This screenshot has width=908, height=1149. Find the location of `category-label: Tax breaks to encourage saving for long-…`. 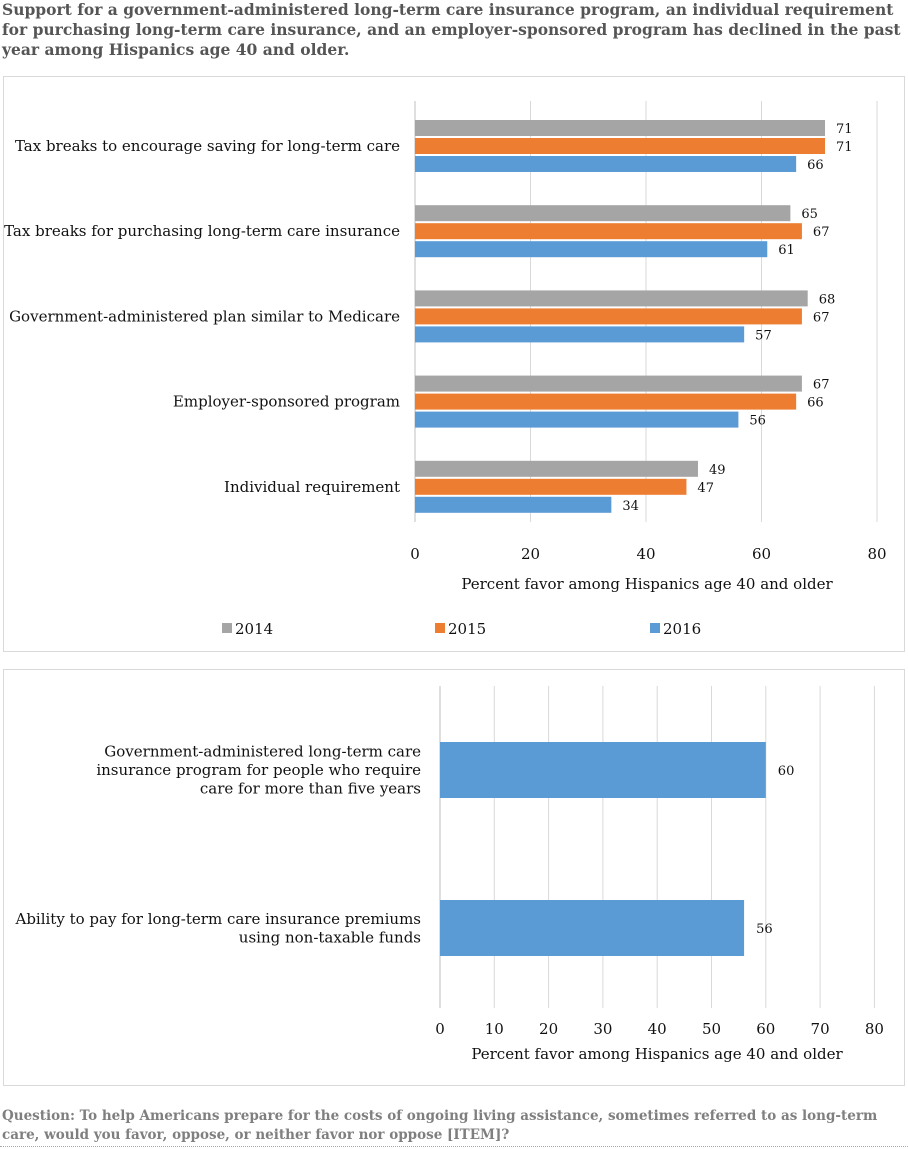

category-label: Tax breaks to encourage saving for long-… is located at coordinates (207, 146).